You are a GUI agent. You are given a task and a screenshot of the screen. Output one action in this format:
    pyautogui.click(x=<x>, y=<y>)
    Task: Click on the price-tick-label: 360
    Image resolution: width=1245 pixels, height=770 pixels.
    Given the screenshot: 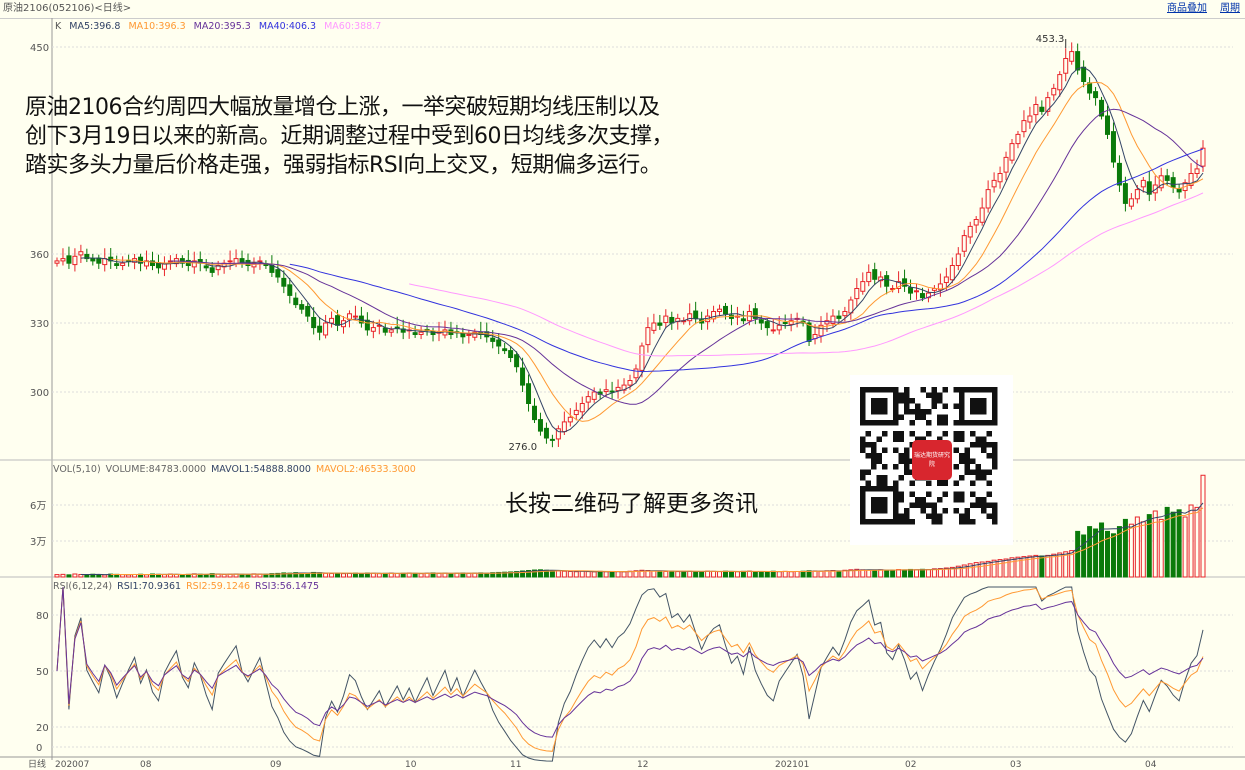 What is the action you would take?
    pyautogui.click(x=39, y=255)
    